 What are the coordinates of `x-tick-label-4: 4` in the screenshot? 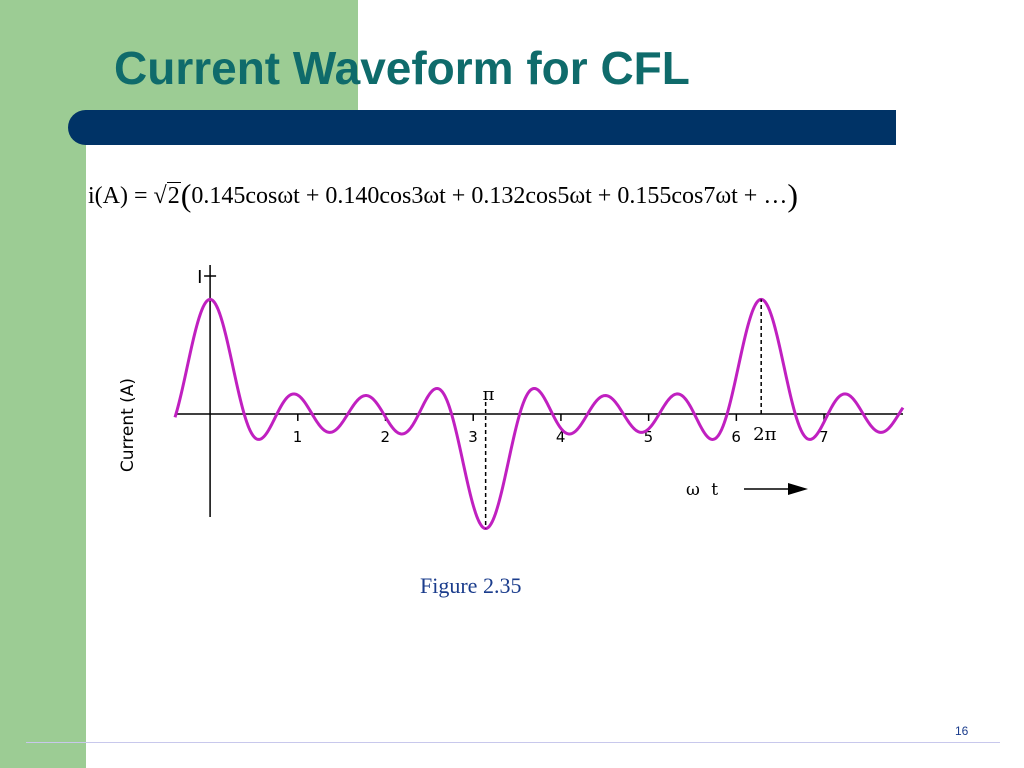 It's located at (561, 437).